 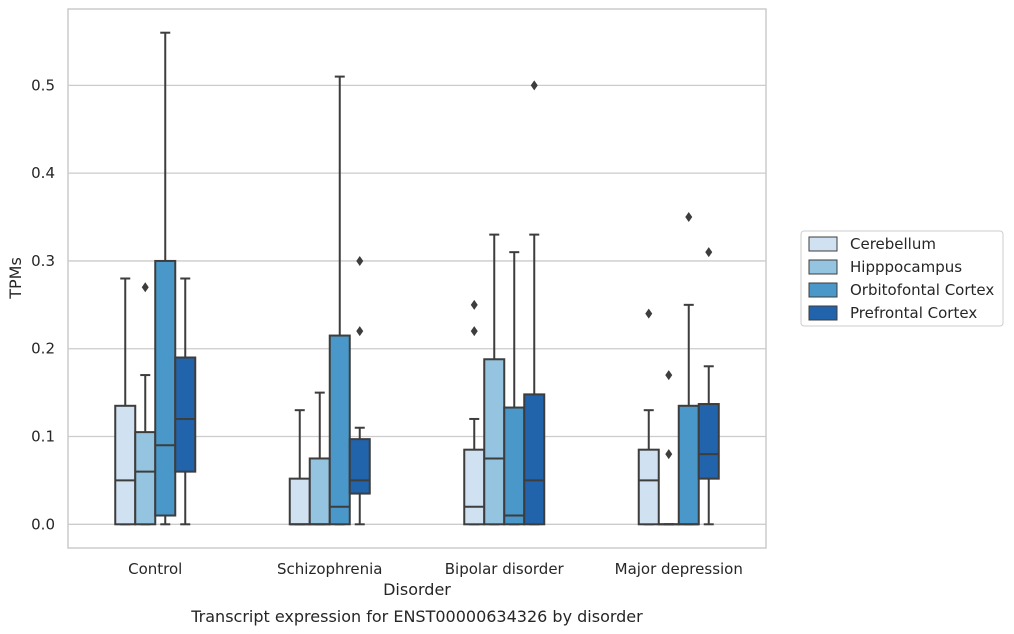 I want to click on y-tick-label: 0.2, so click(x=43, y=349).